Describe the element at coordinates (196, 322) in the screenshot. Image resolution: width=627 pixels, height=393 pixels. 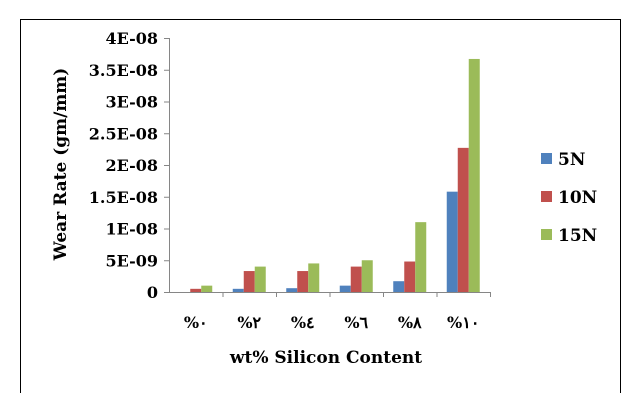
I see `x-tick-label: %٠` at that location.